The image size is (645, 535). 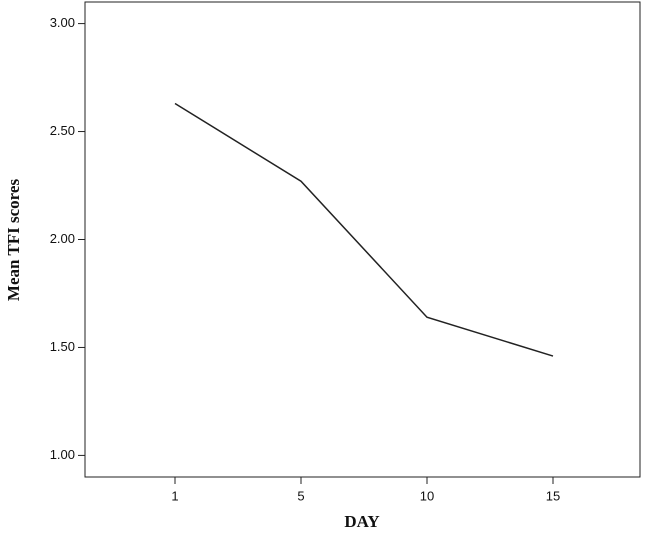 What do you see at coordinates (62, 22) in the screenshot?
I see `y-tick-label: 3.00` at bounding box center [62, 22].